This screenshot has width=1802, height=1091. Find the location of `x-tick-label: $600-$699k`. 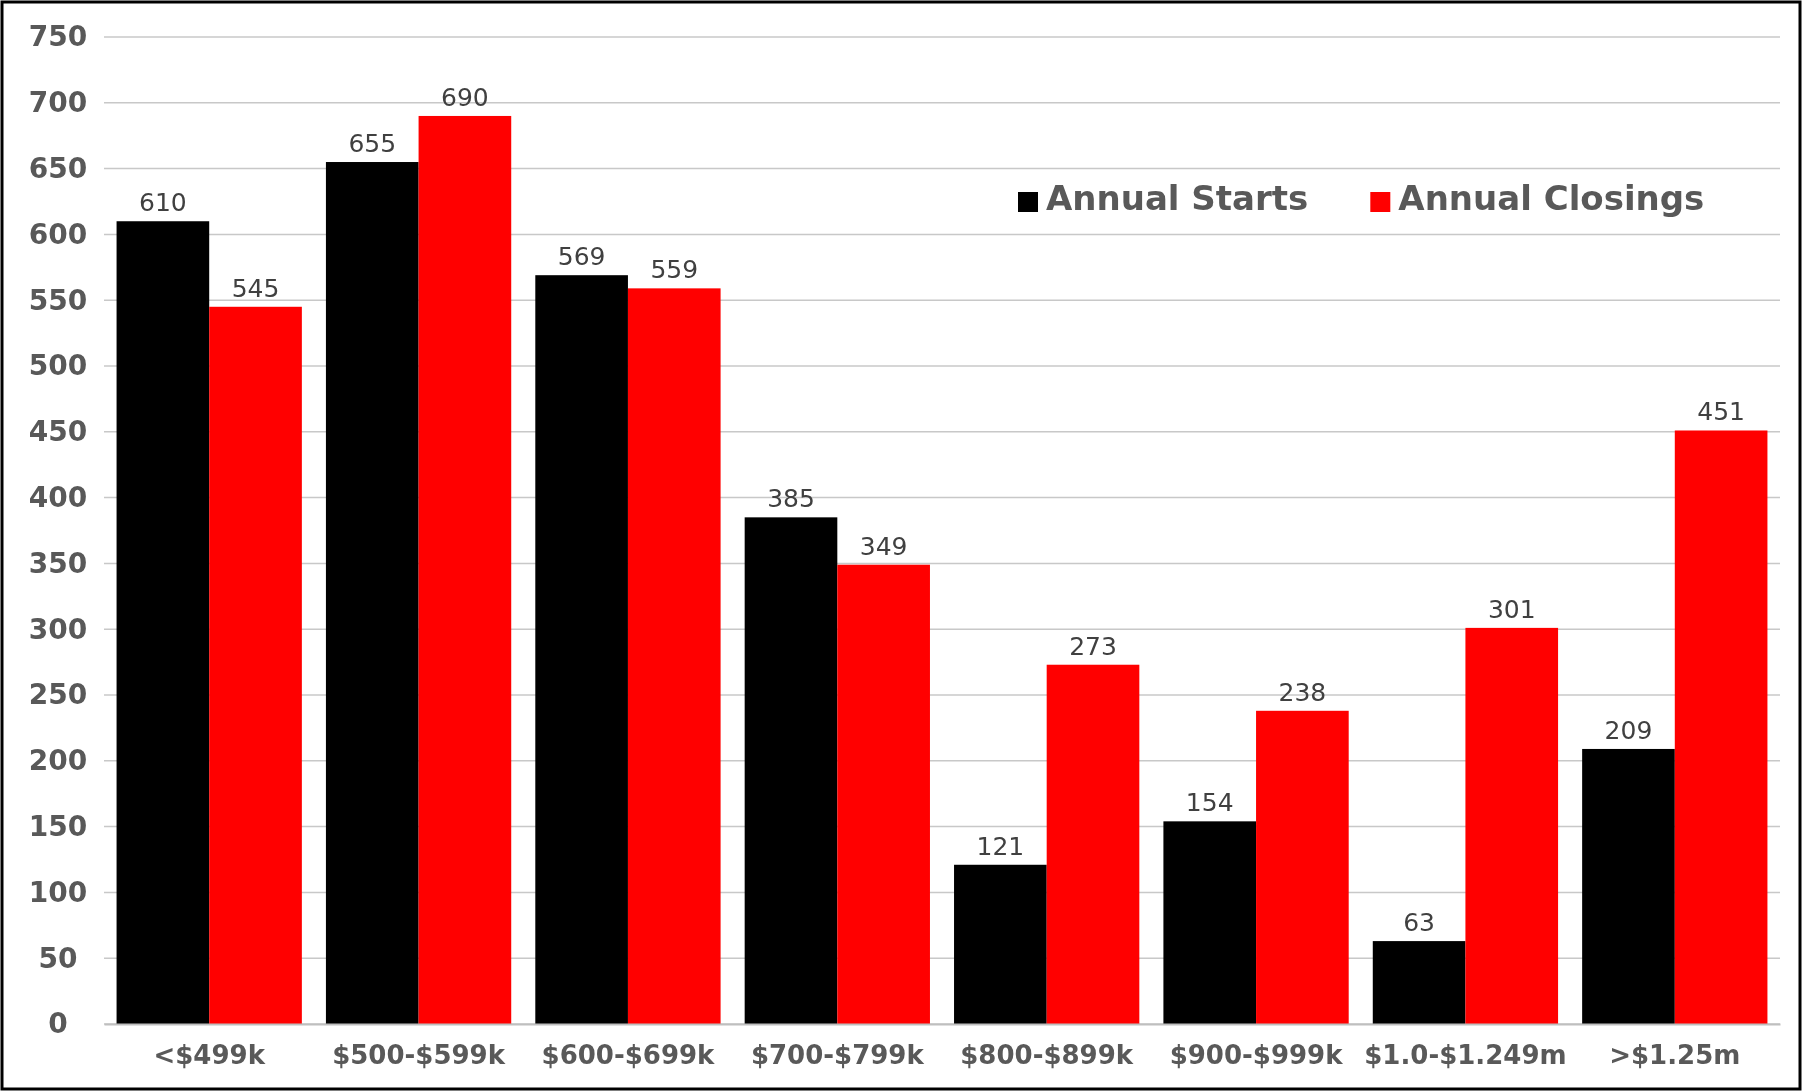

x-tick-label: $600-$699k is located at coordinates (628, 1055).